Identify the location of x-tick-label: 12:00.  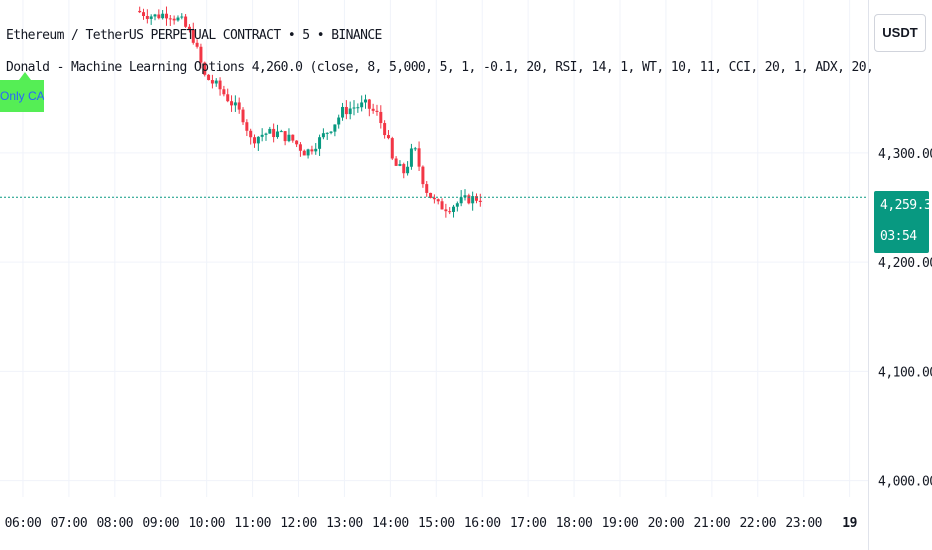
(298, 523).